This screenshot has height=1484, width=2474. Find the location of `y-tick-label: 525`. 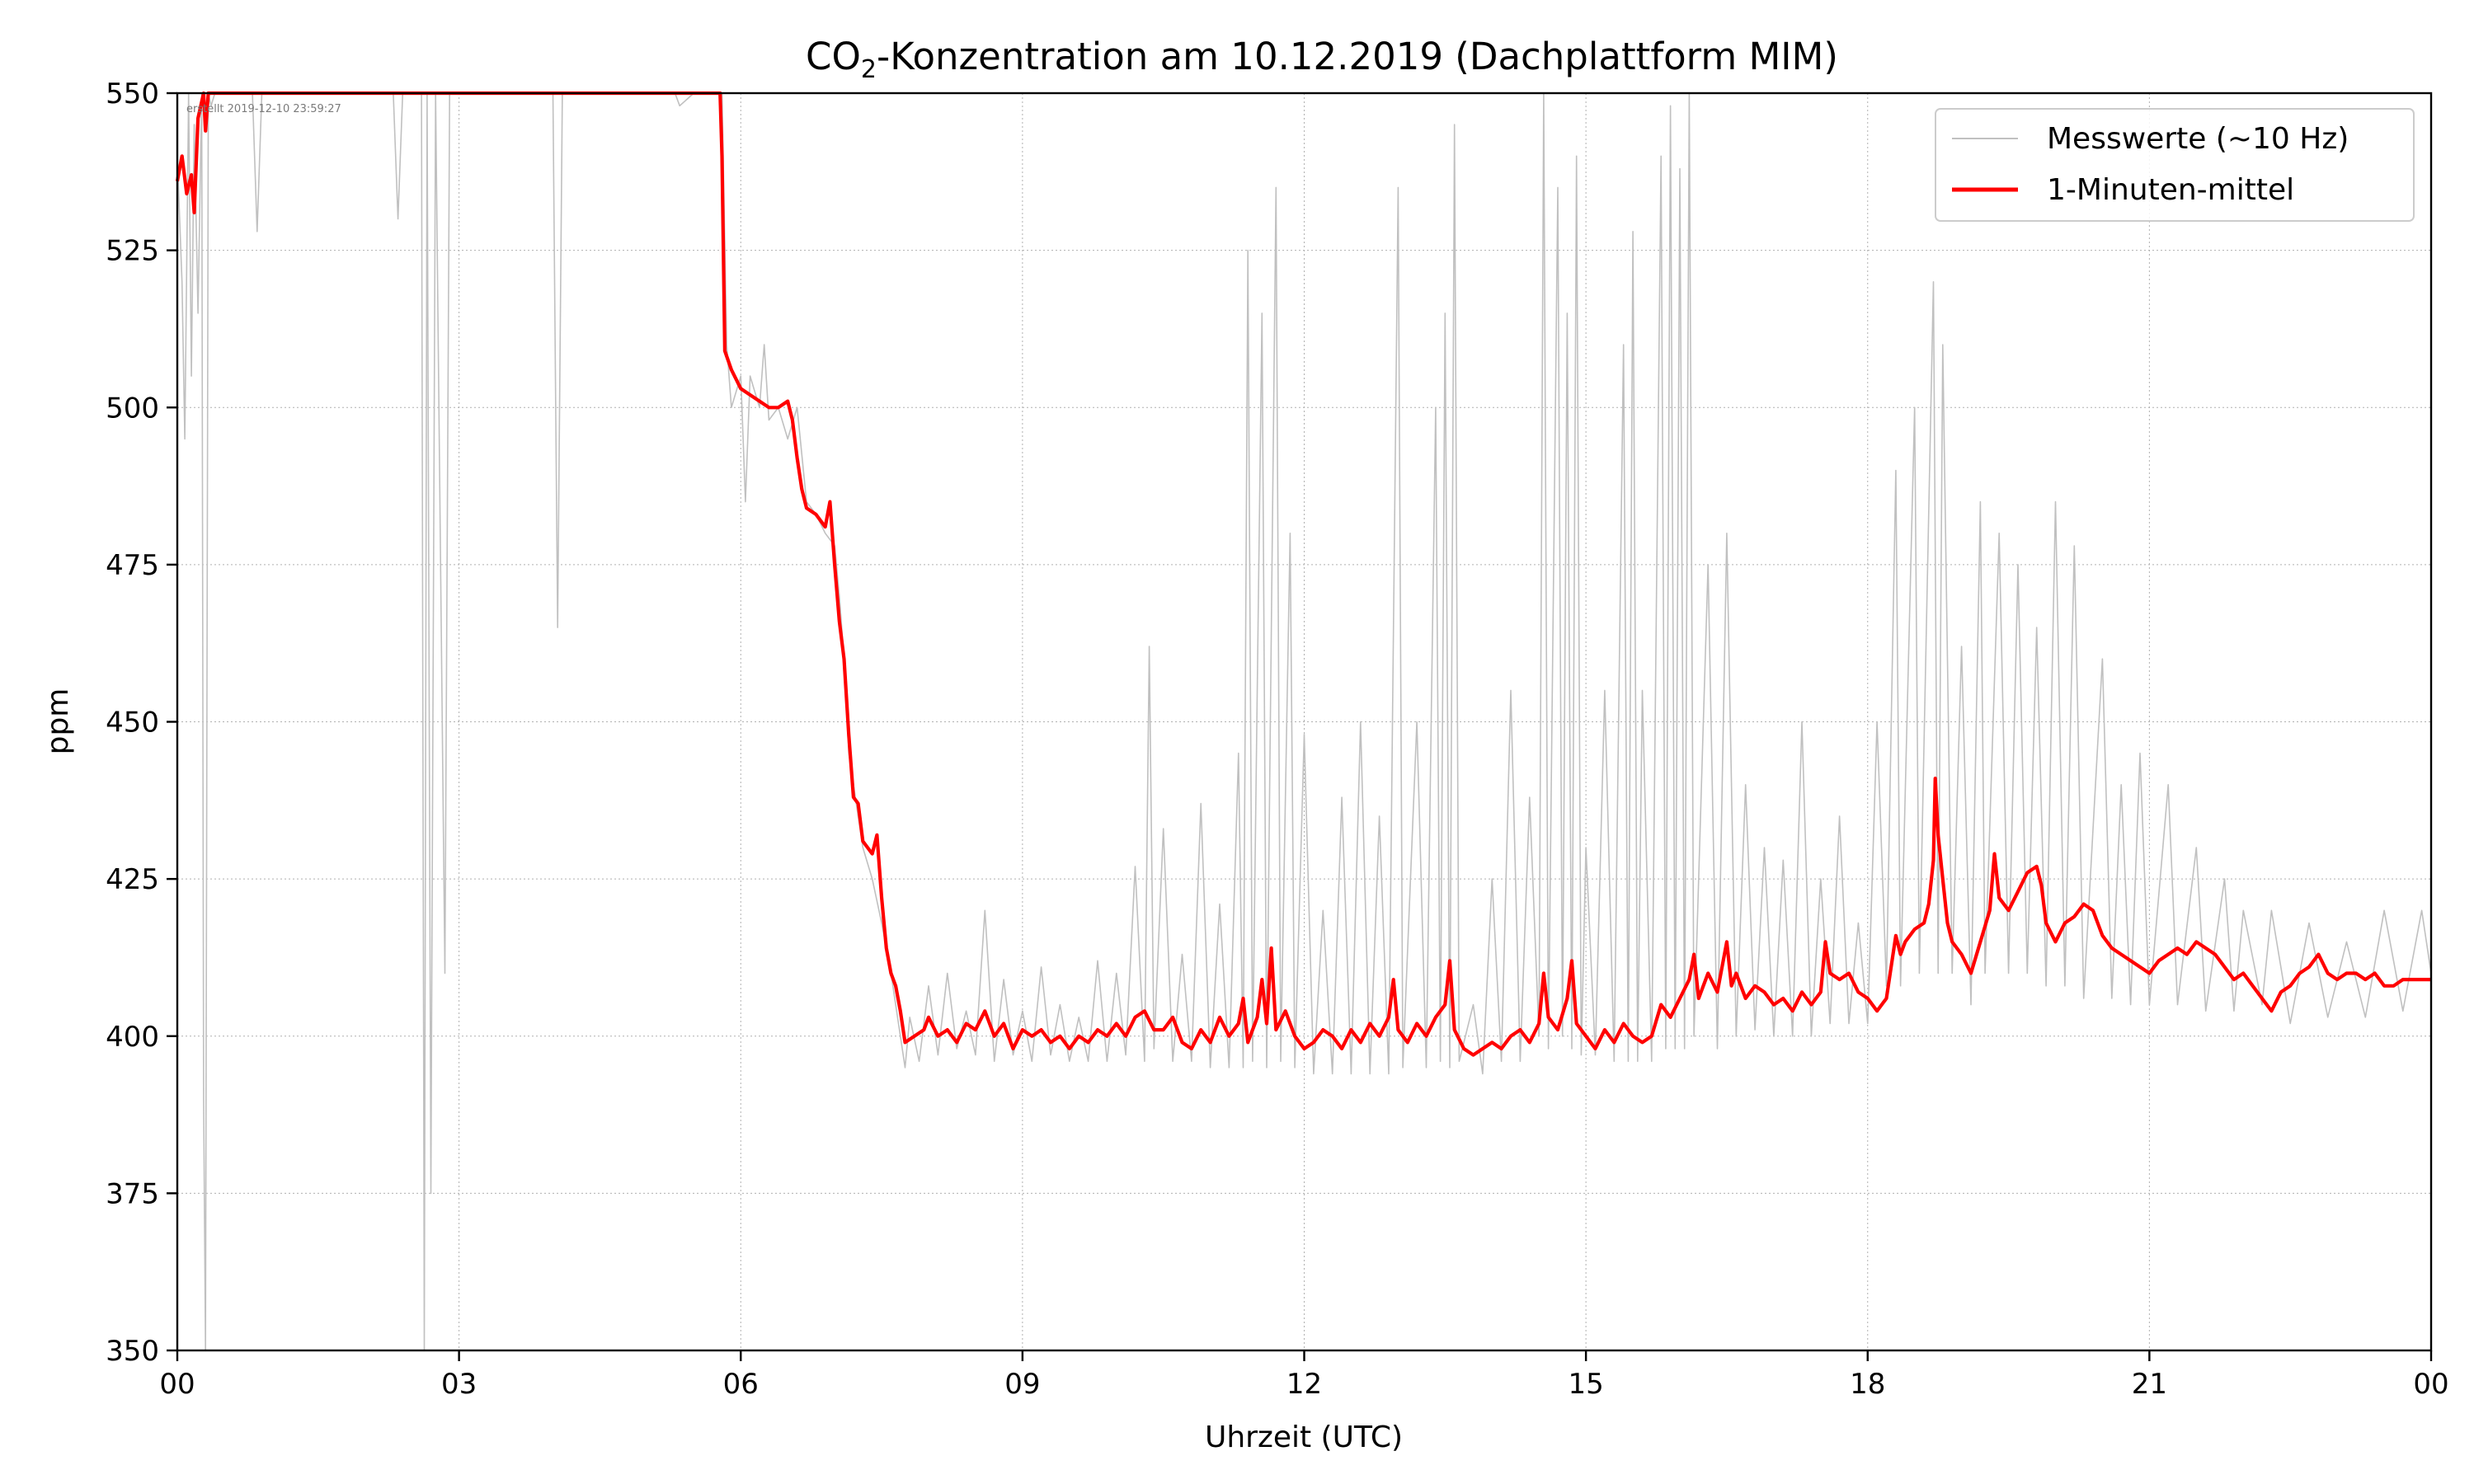

y-tick-label: 525 is located at coordinates (132, 251).